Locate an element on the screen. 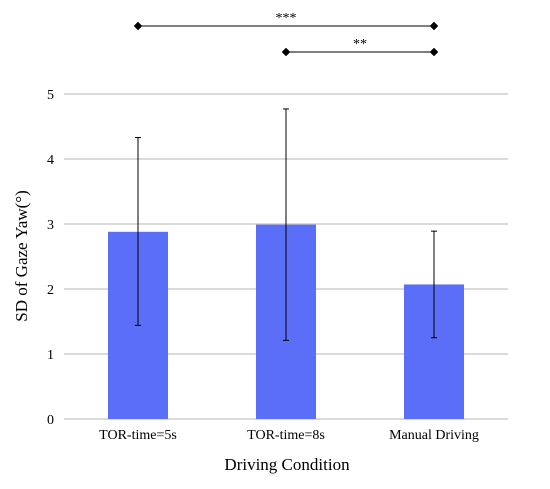 The height and width of the screenshot is (489, 550). y-tick-label: 0 is located at coordinates (50, 420).